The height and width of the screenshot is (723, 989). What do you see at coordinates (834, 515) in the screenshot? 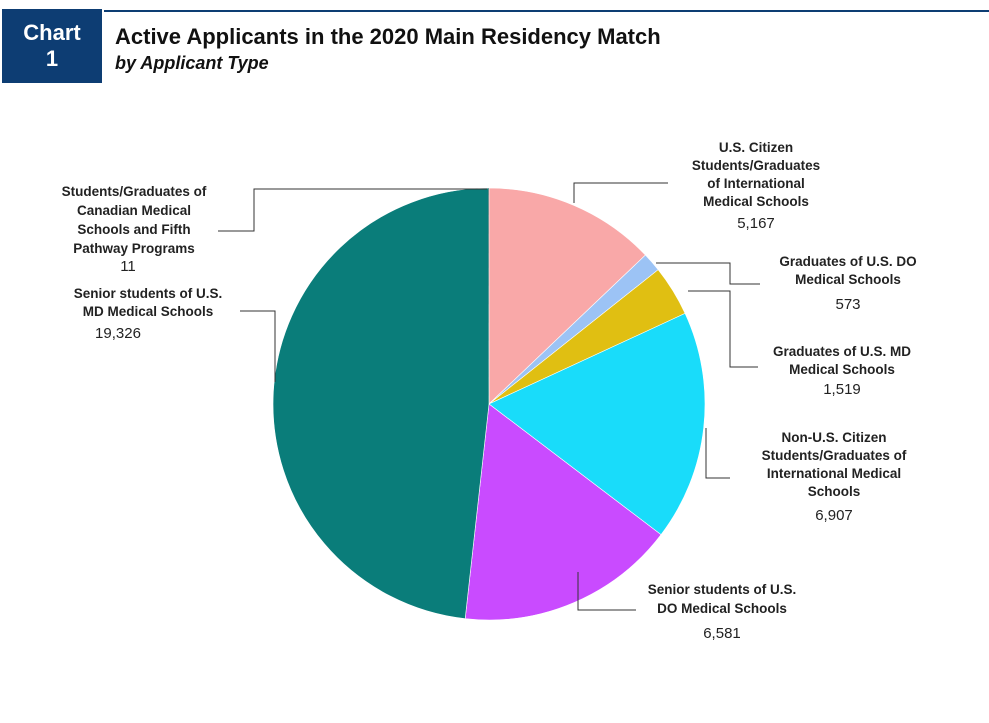
I see `slice-value-3: 6,907` at bounding box center [834, 515].